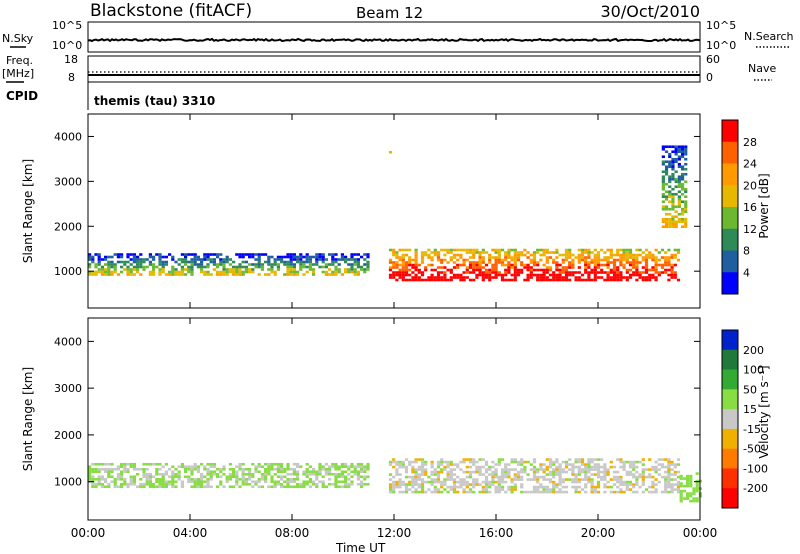 The height and width of the screenshot is (554, 800). Describe the element at coordinates (68, 435) in the screenshot. I see `y-tick-label: 2000` at that location.